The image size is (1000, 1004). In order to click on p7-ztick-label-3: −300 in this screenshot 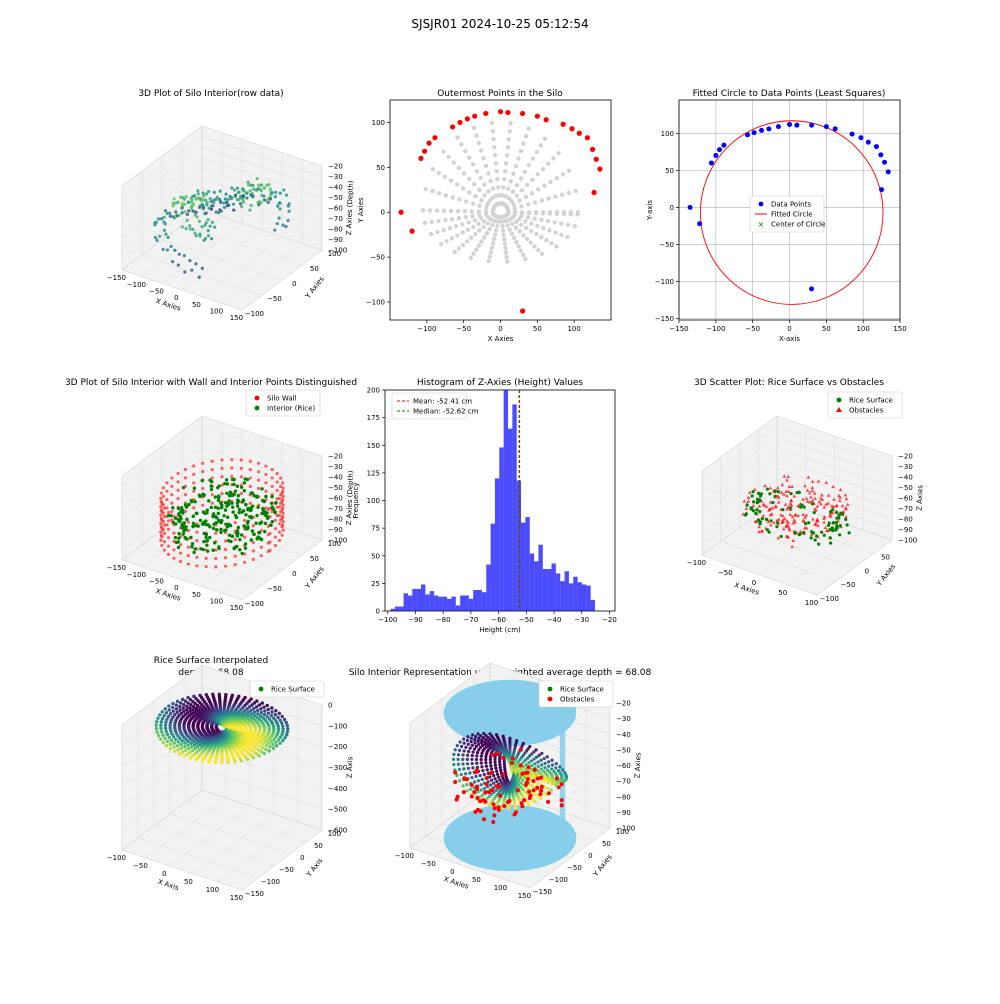, I will do `click(337, 768)`.